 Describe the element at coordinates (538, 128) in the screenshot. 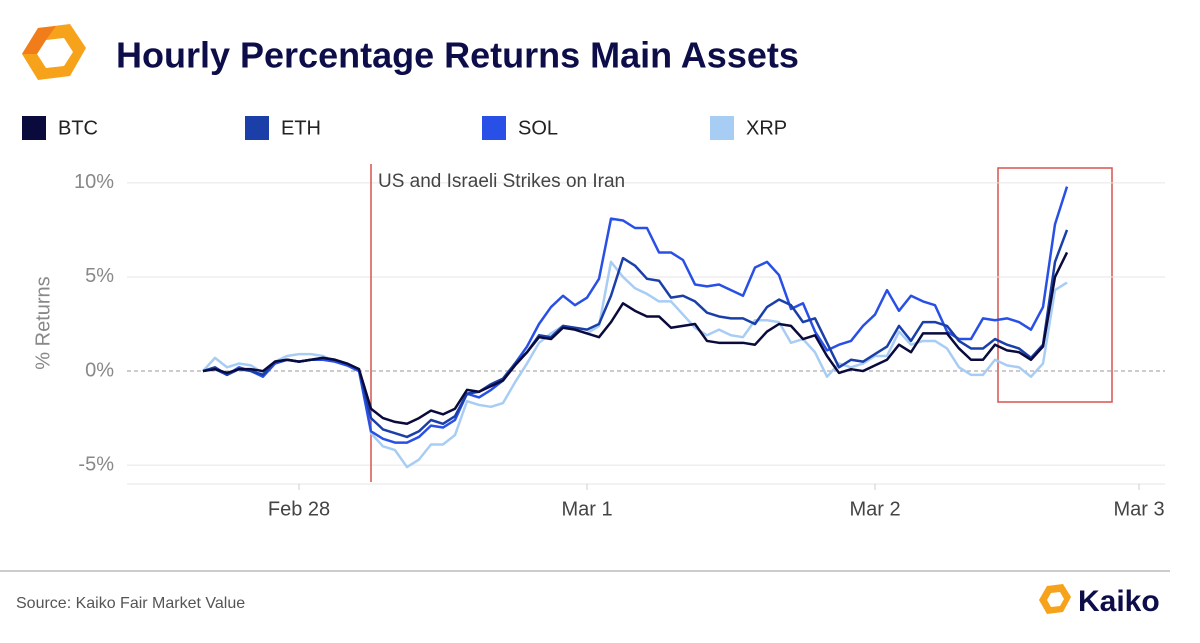

I see `legend-label: SOL` at that location.